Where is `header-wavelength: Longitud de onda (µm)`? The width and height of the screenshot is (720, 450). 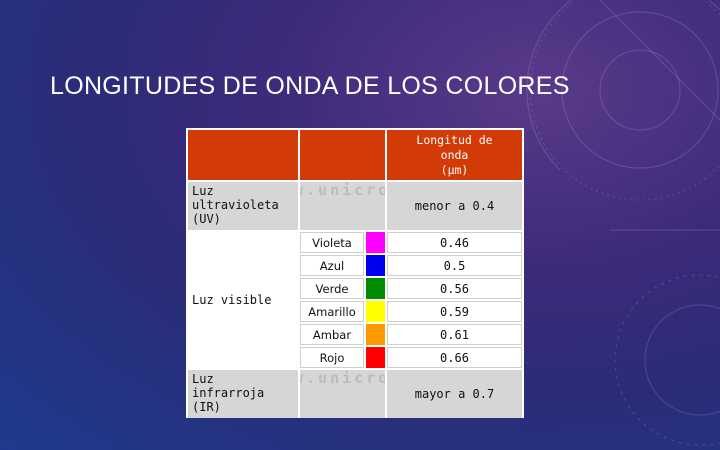
header-wavelength: Longitud de onda (µm) is located at coordinates (454, 155).